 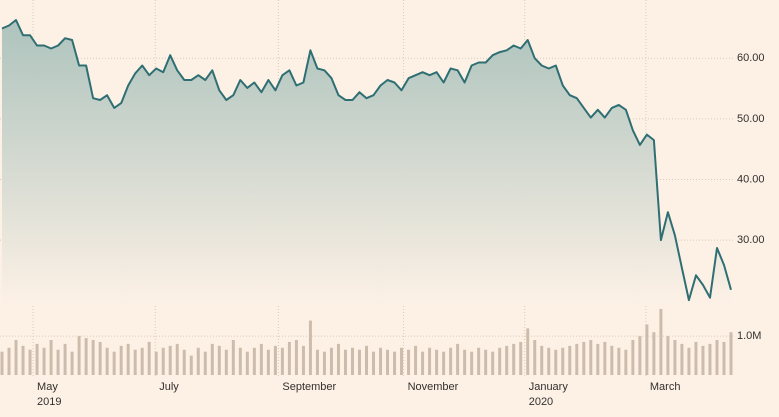 What do you see at coordinates (751, 240) in the screenshot?
I see `y-tick-label: 30.00` at bounding box center [751, 240].